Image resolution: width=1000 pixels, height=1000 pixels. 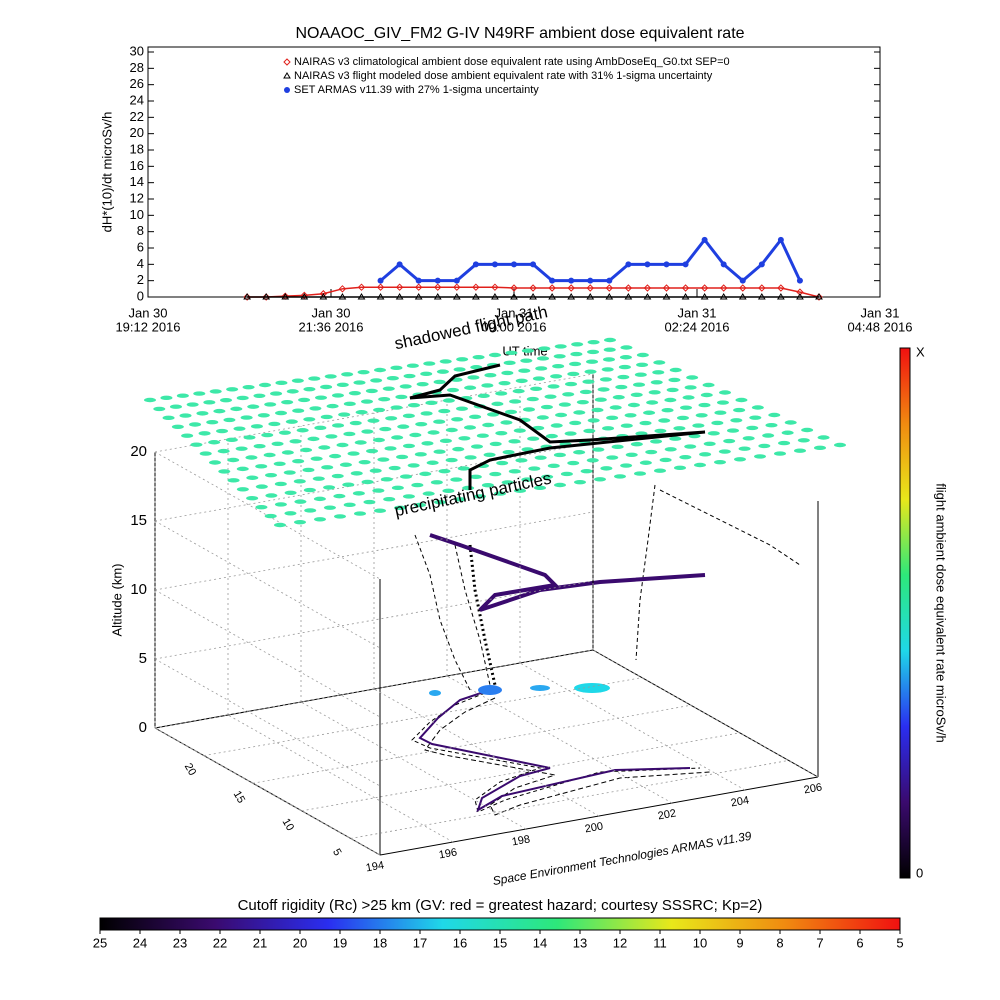 I want to click on box-edge, so click(x=267, y=791).